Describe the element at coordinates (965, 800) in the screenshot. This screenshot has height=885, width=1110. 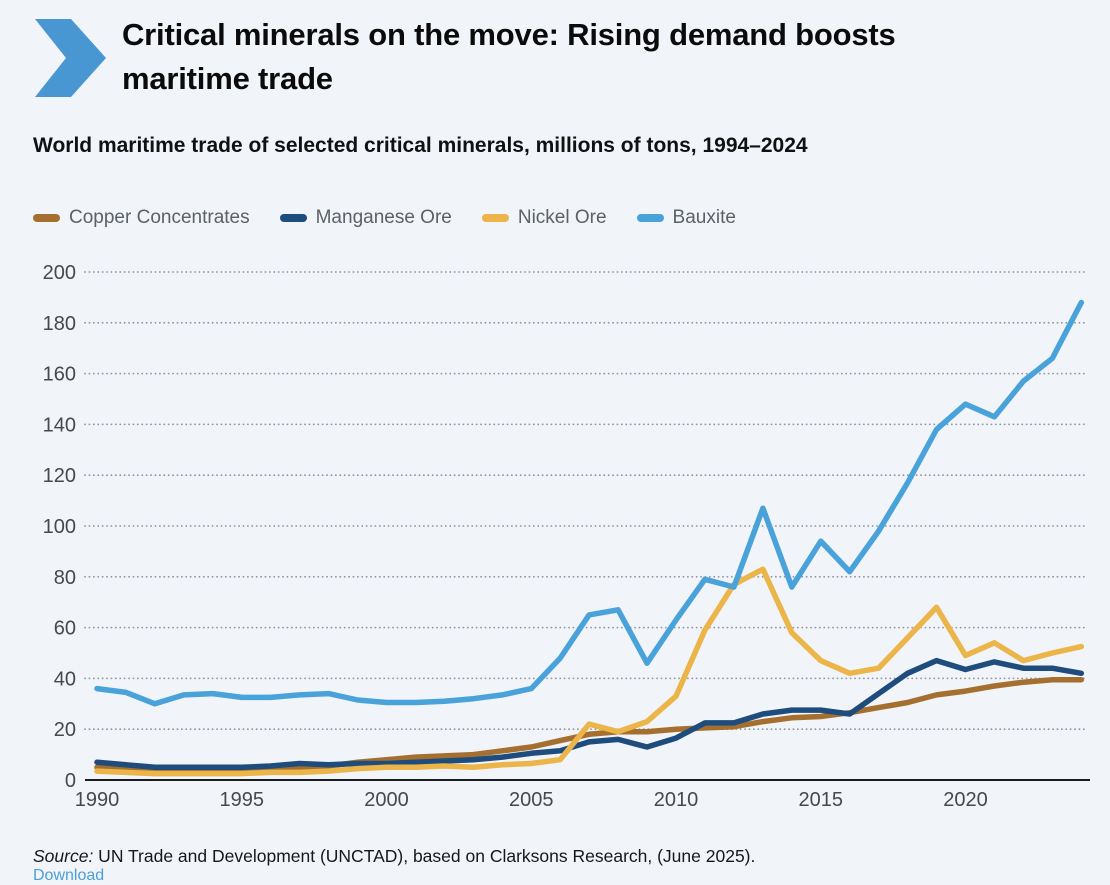
I see `x-tick-label-2020: 2020` at that location.